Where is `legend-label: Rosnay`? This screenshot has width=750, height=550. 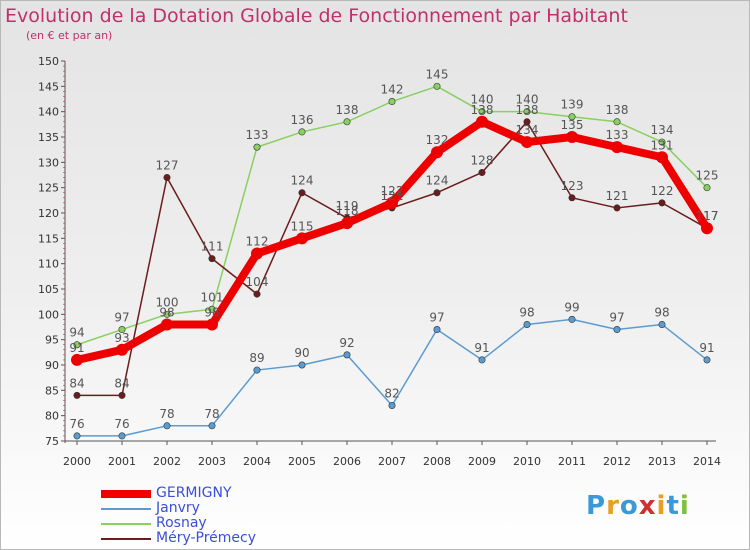 legend-label: Rosnay is located at coordinates (181, 523).